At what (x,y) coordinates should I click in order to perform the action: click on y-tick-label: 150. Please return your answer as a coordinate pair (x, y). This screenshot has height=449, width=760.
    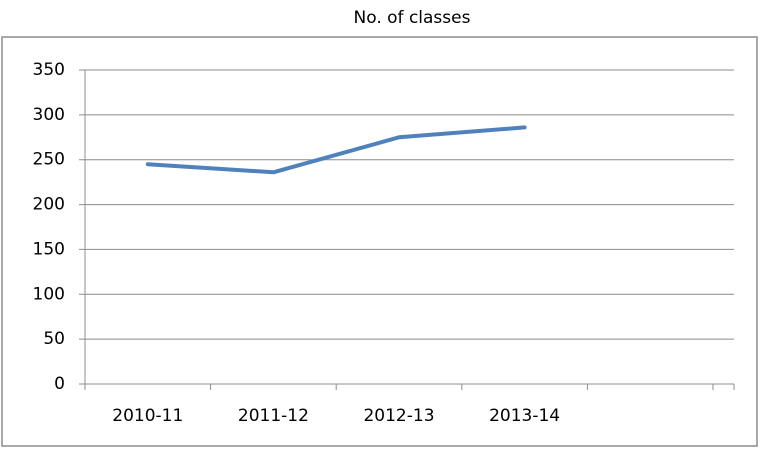
    Looking at the image, I should click on (49, 249).